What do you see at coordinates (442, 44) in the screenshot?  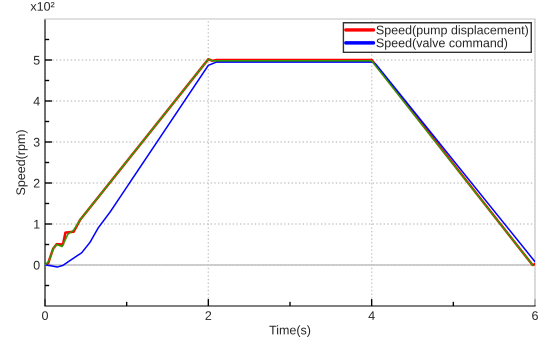 I see `legend-label: Speed(valve command)` at bounding box center [442, 44].